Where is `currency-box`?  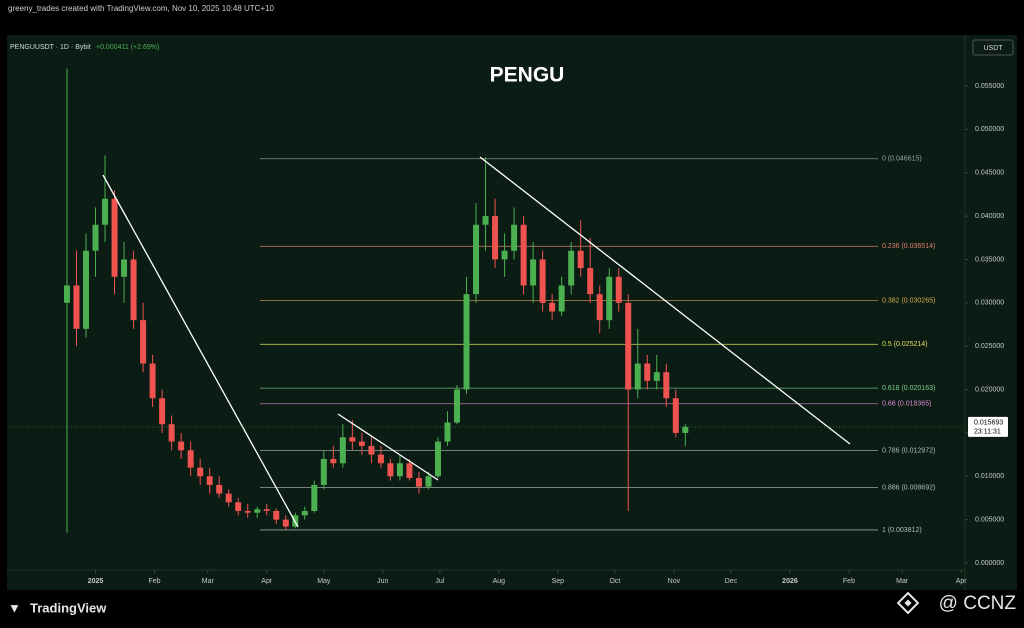 currency-box is located at coordinates (993, 47).